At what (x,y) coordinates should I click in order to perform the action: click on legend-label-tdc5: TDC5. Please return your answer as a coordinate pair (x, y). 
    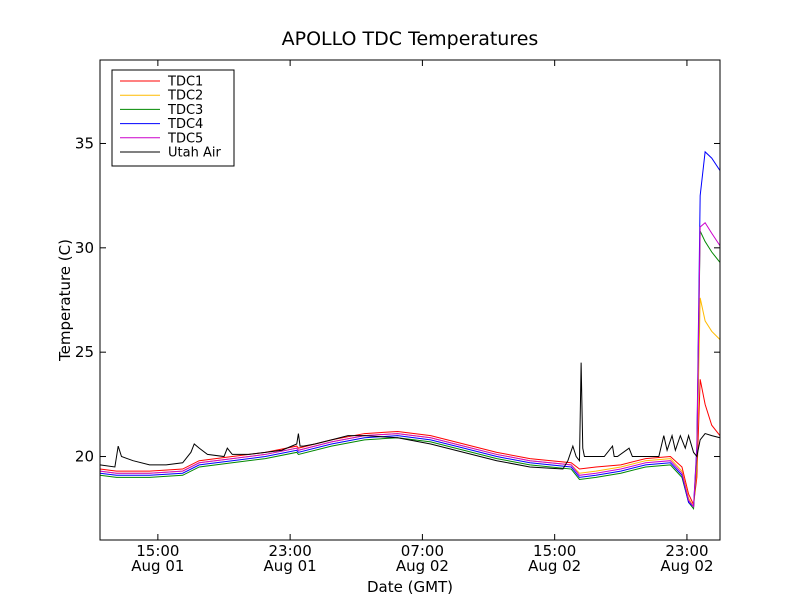
    Looking at the image, I should click on (185, 138).